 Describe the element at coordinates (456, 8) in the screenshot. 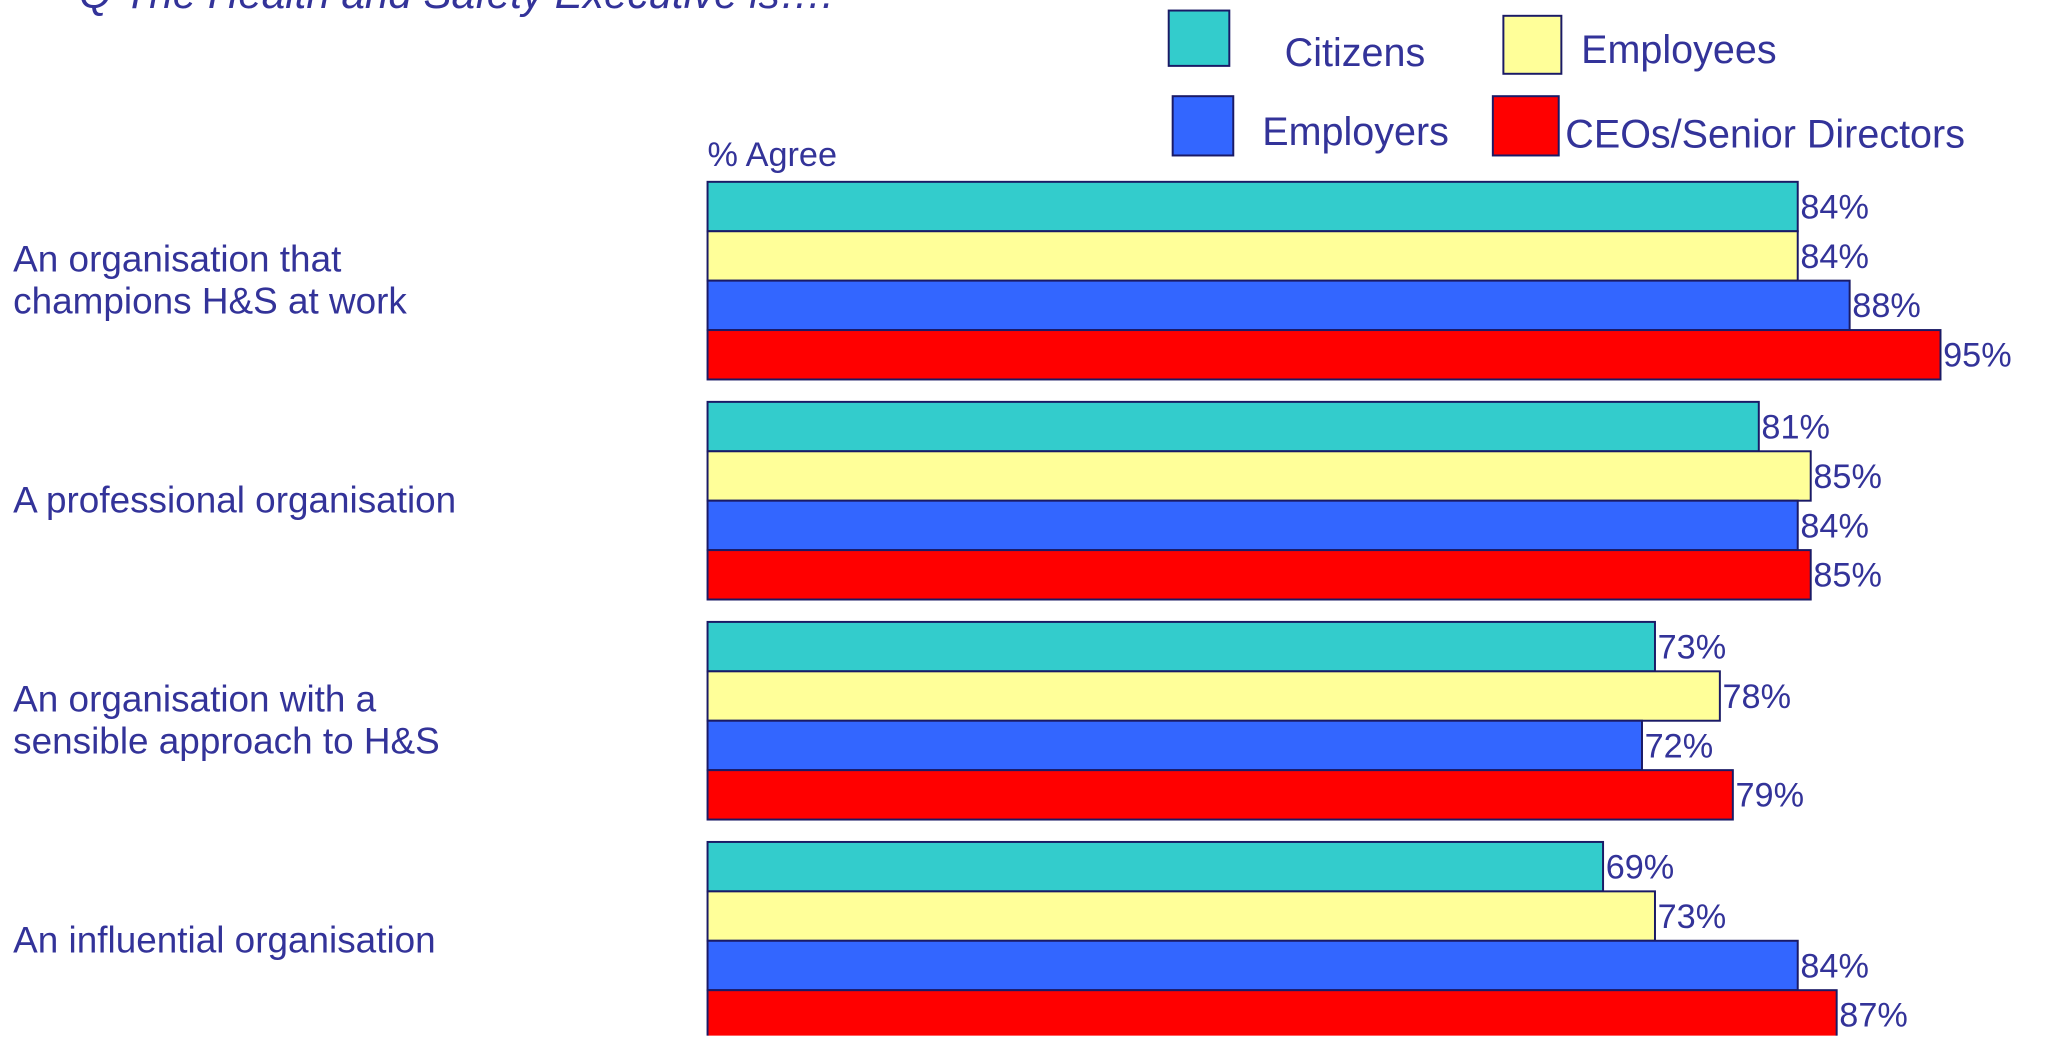

I see `chart-title: Q The Health and Safety Executive is….` at that location.